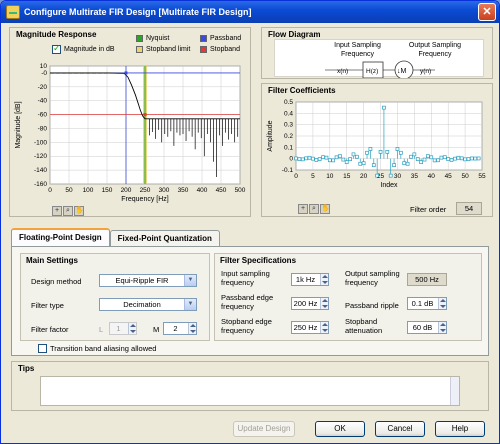 This screenshot has width=500, height=444. Describe the element at coordinates (460, 429) in the screenshot. I see `help-button: Help` at that location.